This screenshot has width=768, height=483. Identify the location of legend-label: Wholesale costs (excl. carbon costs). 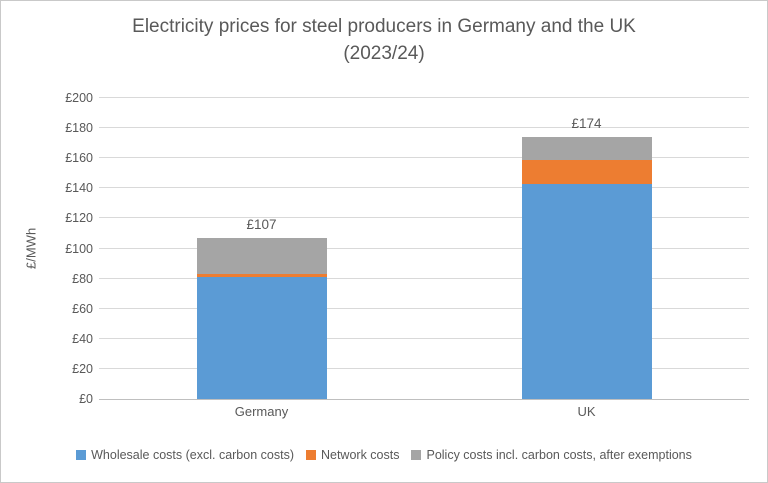
(192, 455).